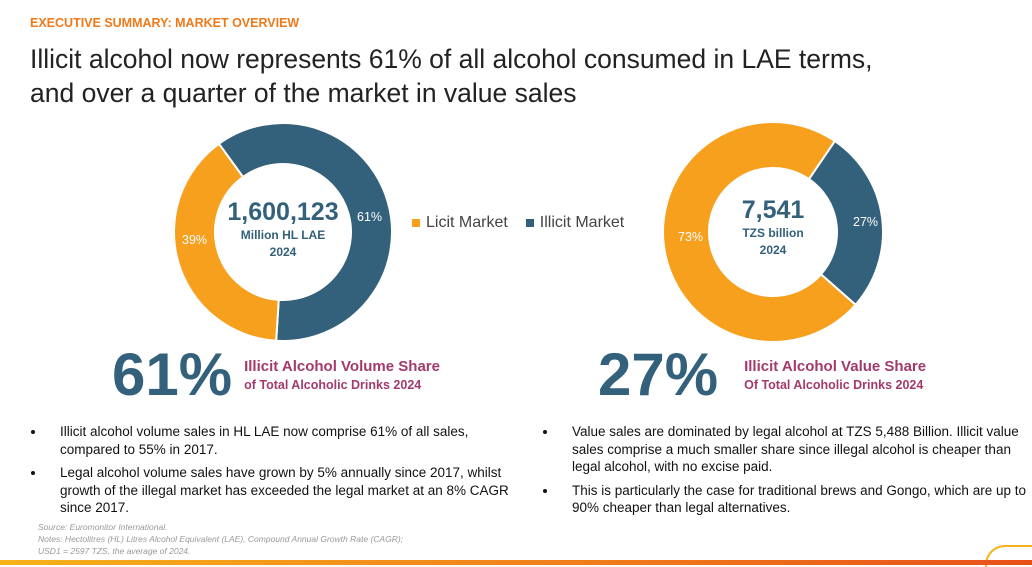 Image resolution: width=1032 pixels, height=567 pixels. Describe the element at coordinates (370, 217) in the screenshot. I see `volume-illicit-label: 61%` at that location.